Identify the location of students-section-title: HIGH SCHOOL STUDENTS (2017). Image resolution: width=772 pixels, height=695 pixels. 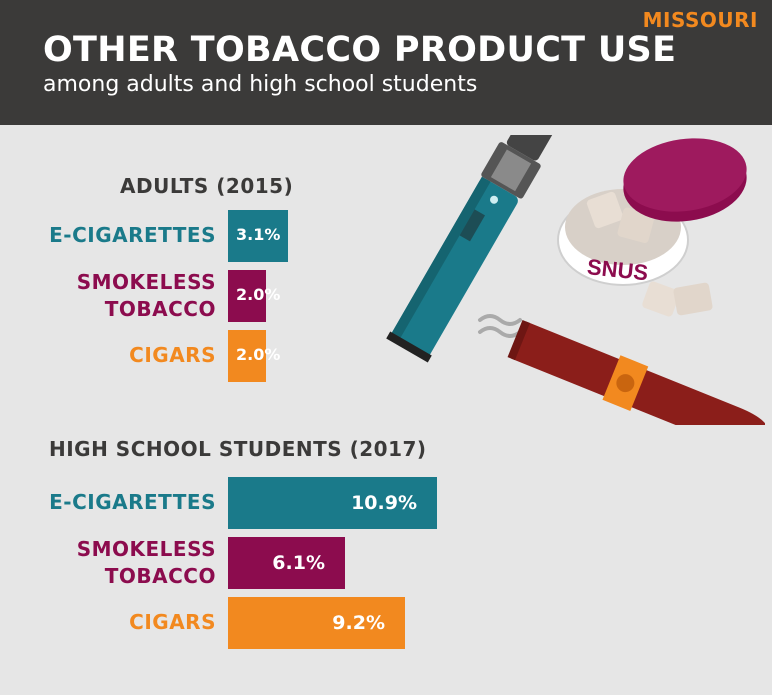
(238, 449).